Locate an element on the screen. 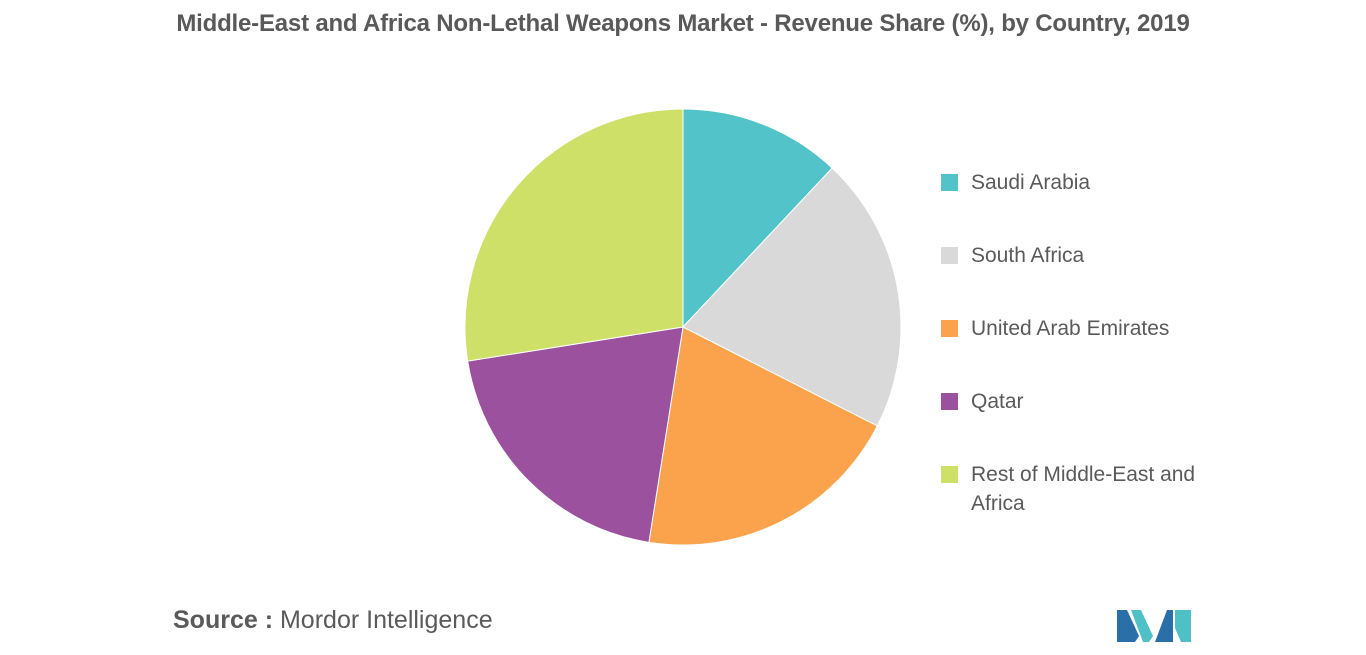 This screenshot has width=1366, height=655. logo-shape-right-a is located at coordinates (1164, 626).